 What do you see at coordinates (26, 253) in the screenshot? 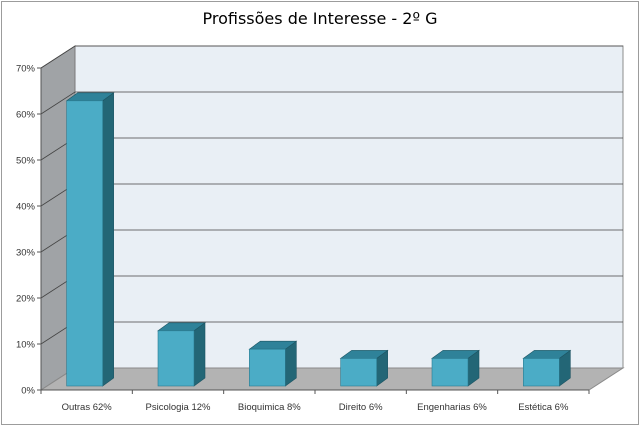
I see `y-tick-label: 30%` at bounding box center [26, 253].